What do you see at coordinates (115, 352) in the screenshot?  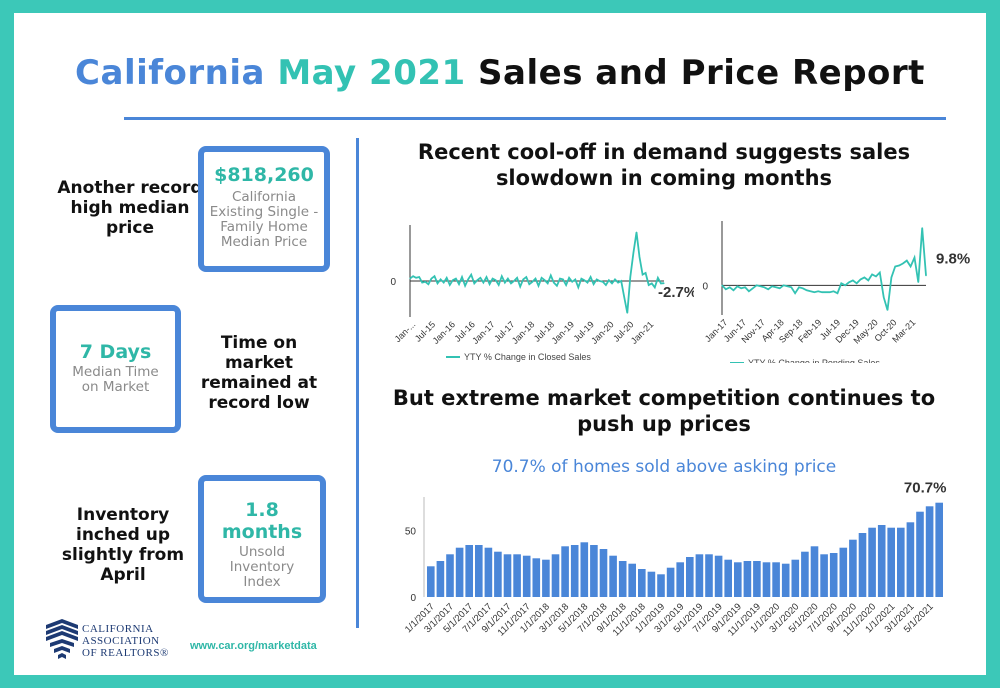 I see `median-time-value: 7 Days` at bounding box center [115, 352].